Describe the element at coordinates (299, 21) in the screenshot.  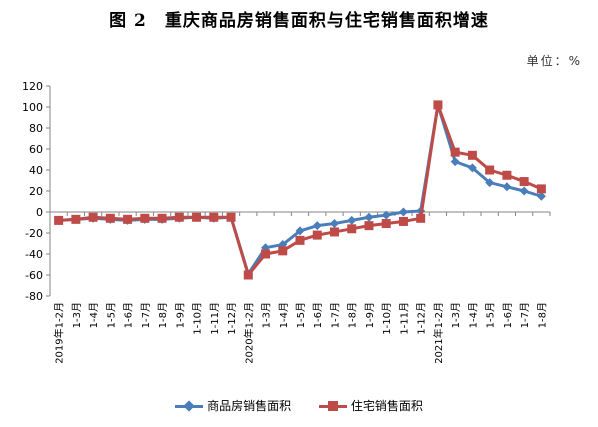
I see `chart-title: 图 2 重庆商品房销售面积与住宅销售面积增速` at that location.